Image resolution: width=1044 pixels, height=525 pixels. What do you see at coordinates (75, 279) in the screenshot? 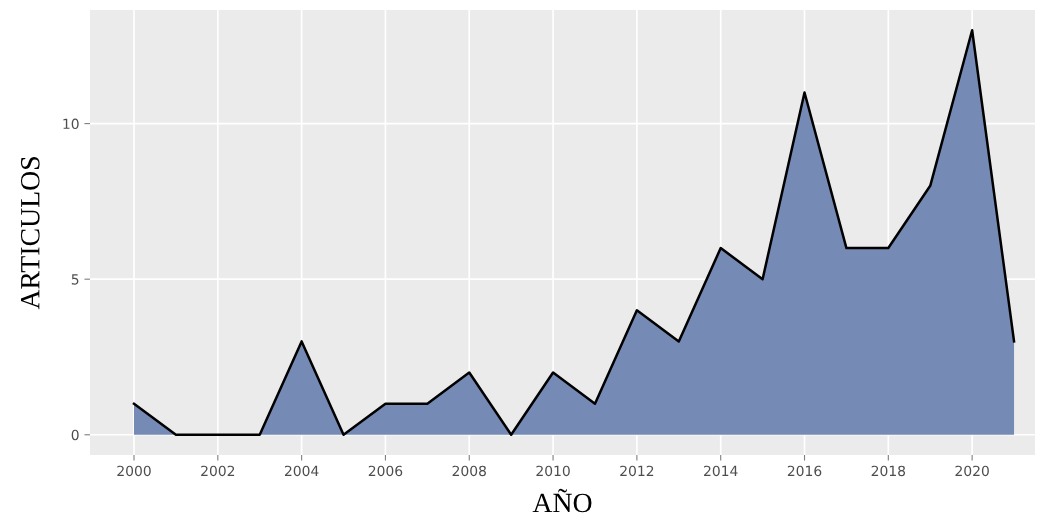
I see `y-tick-label: 5` at bounding box center [75, 279].